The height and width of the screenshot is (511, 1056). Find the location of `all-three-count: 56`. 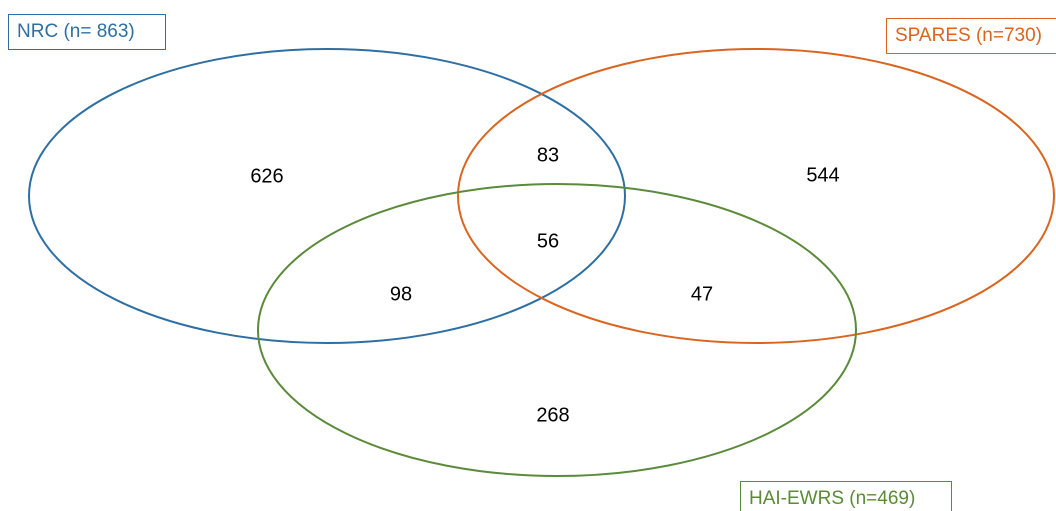

all-three-count: 56 is located at coordinates (548, 241).